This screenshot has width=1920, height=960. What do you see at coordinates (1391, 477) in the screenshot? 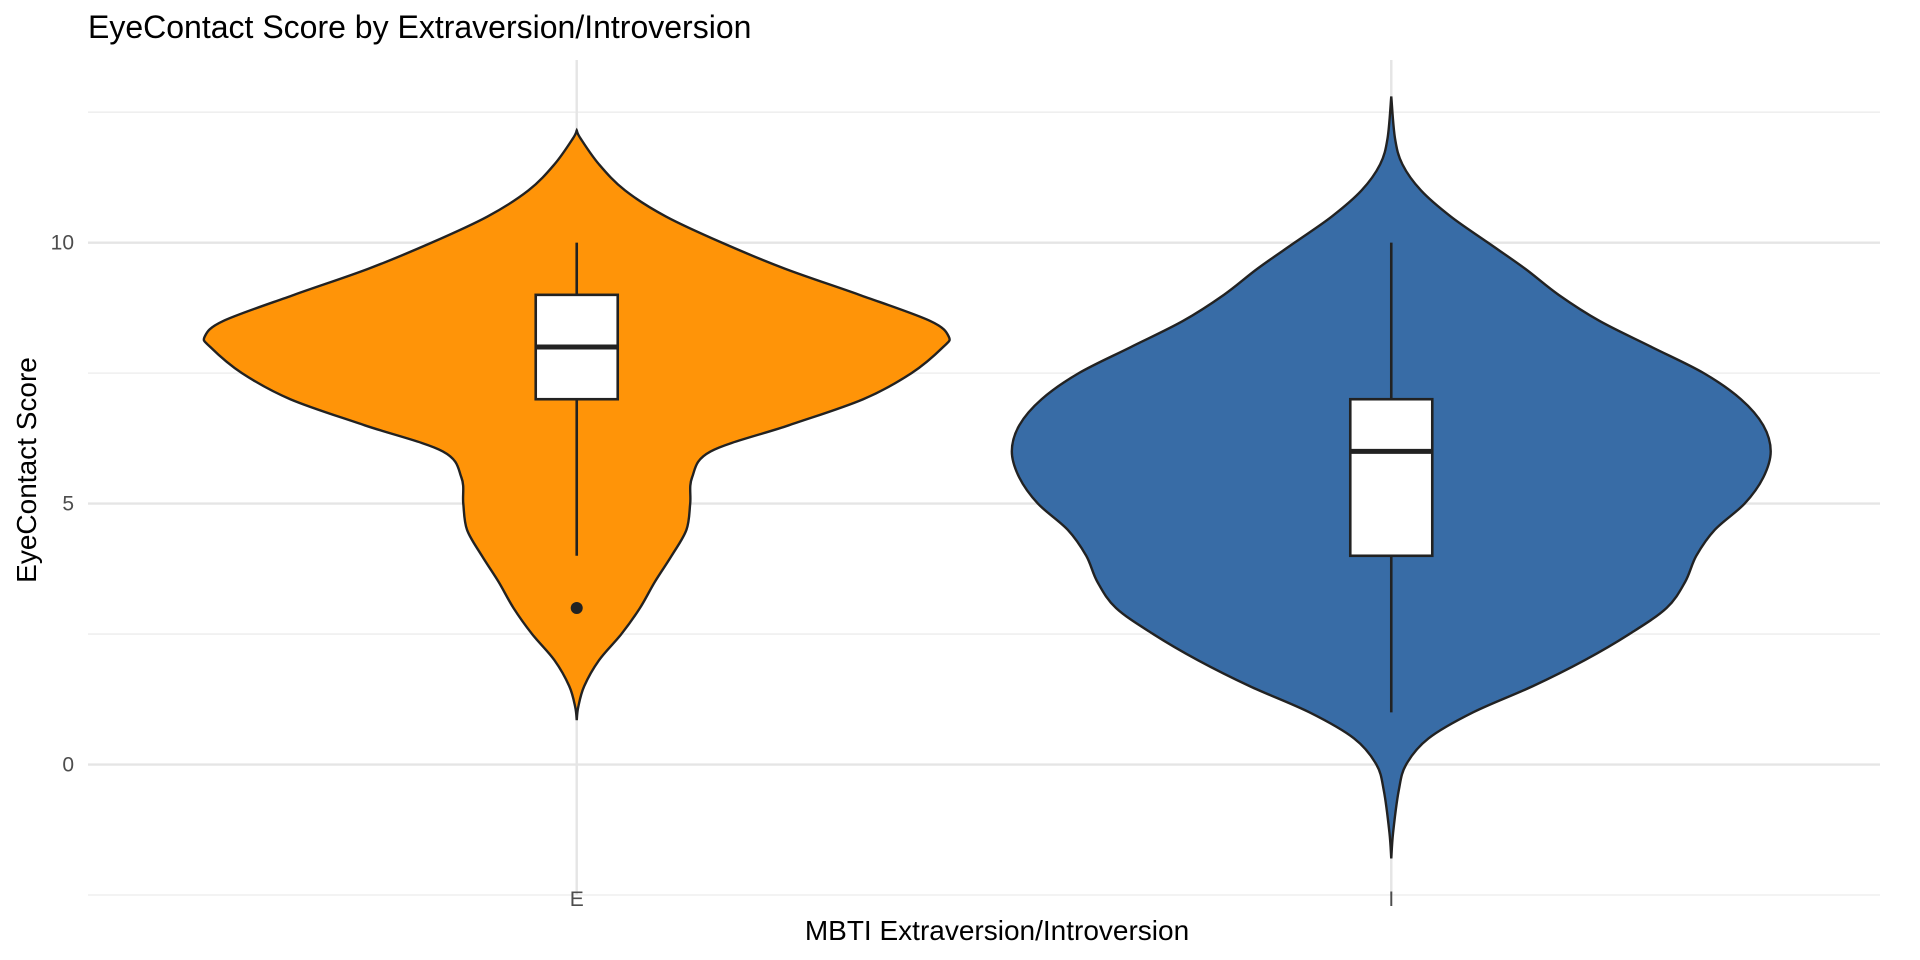
I see `box-I` at bounding box center [1391, 477].